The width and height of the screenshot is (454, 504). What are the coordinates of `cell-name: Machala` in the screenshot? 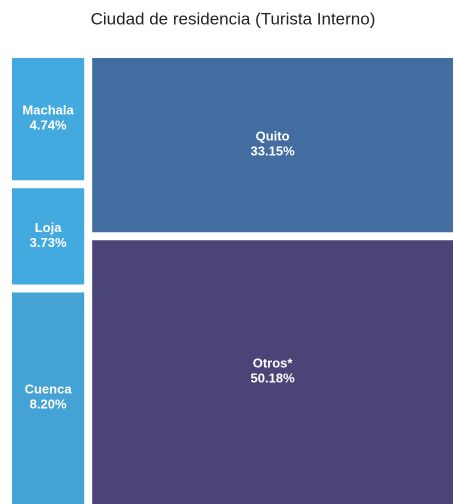 It's located at (48, 110).